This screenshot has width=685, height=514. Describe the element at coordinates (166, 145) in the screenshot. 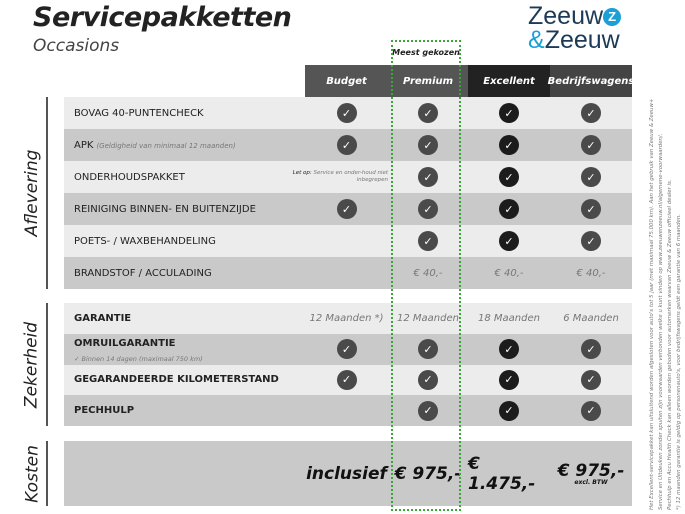

I see `row-label-note: (Geldigheid van minimaal 12 maanden)` at that location.